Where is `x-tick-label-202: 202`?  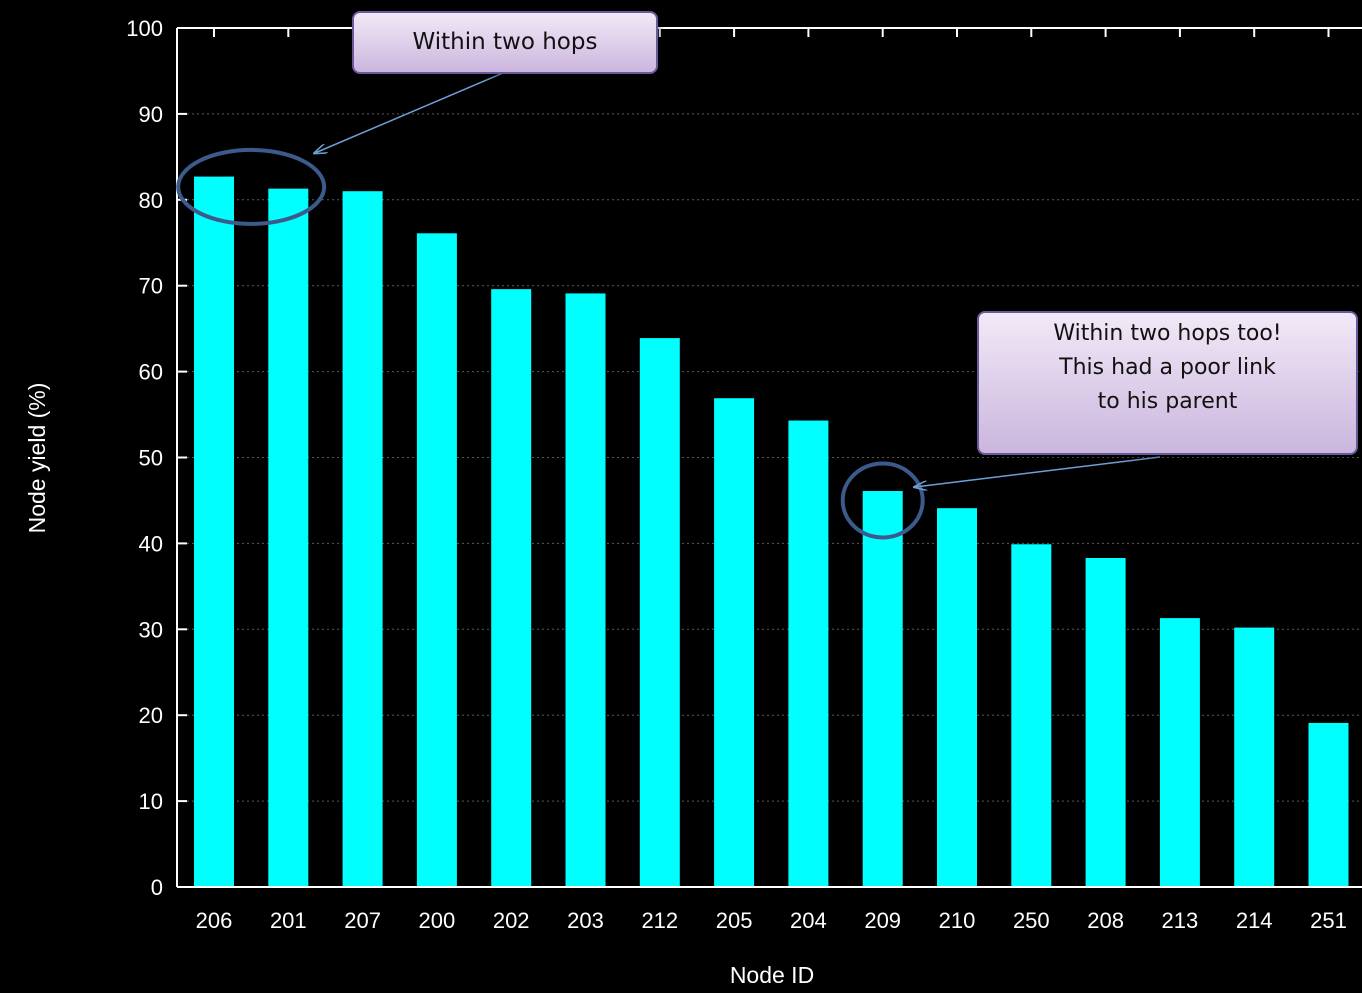 x-tick-label-202: 202 is located at coordinates (511, 920).